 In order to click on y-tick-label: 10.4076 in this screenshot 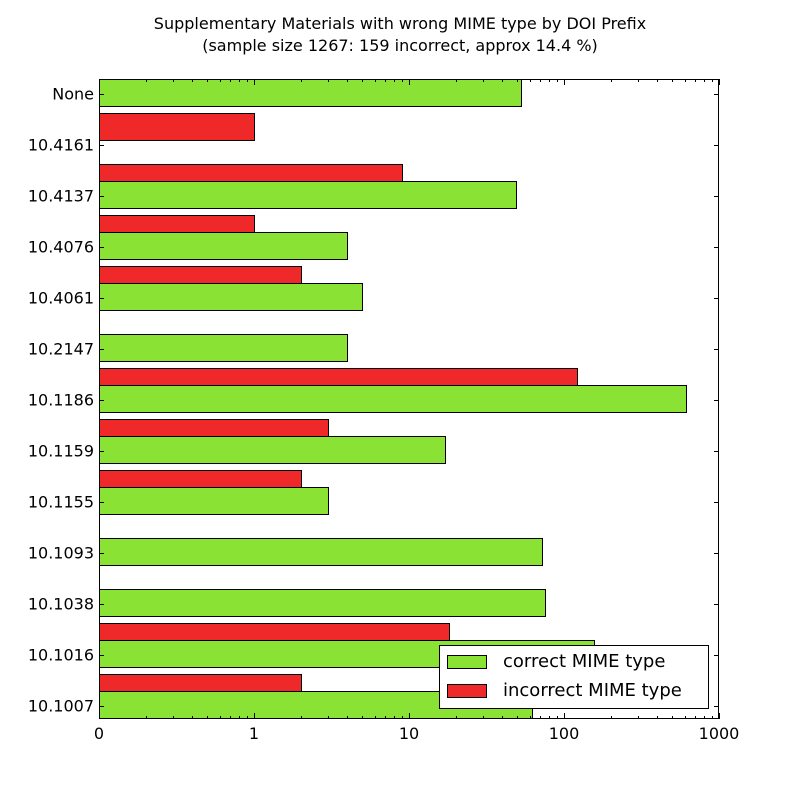, I will do `click(60, 247)`.